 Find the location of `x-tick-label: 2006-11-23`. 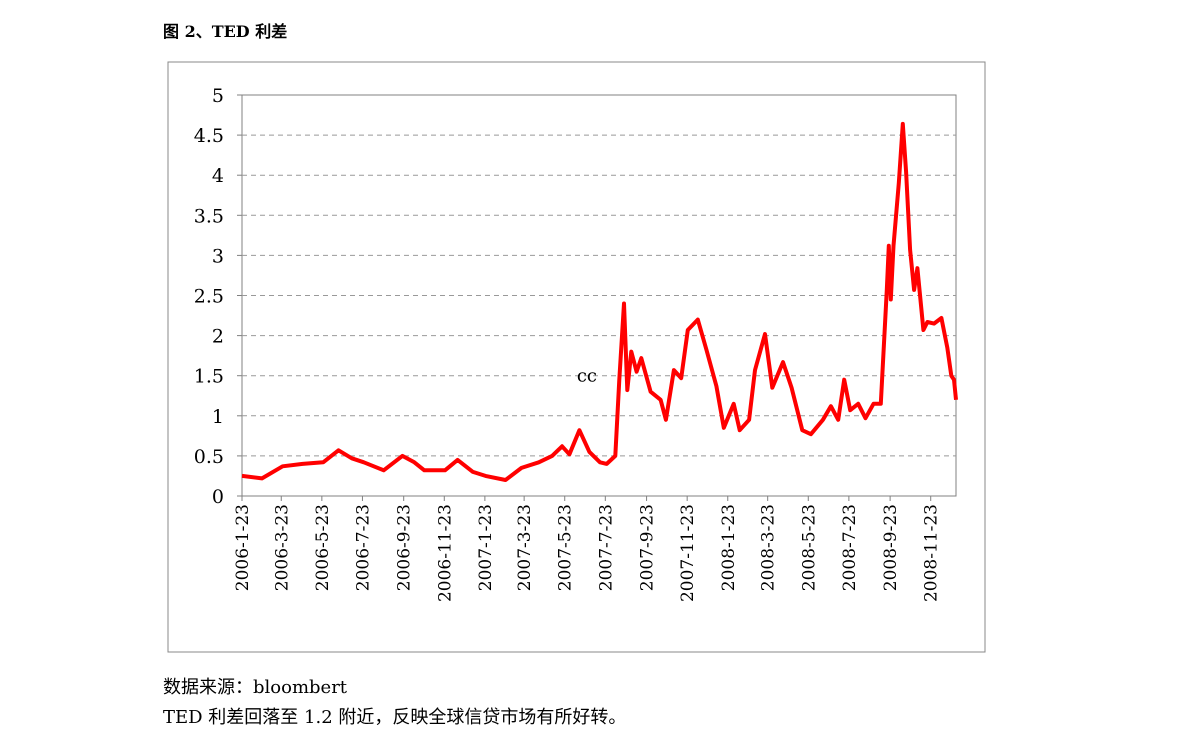

x-tick-label: 2006-11-23 is located at coordinates (445, 553).